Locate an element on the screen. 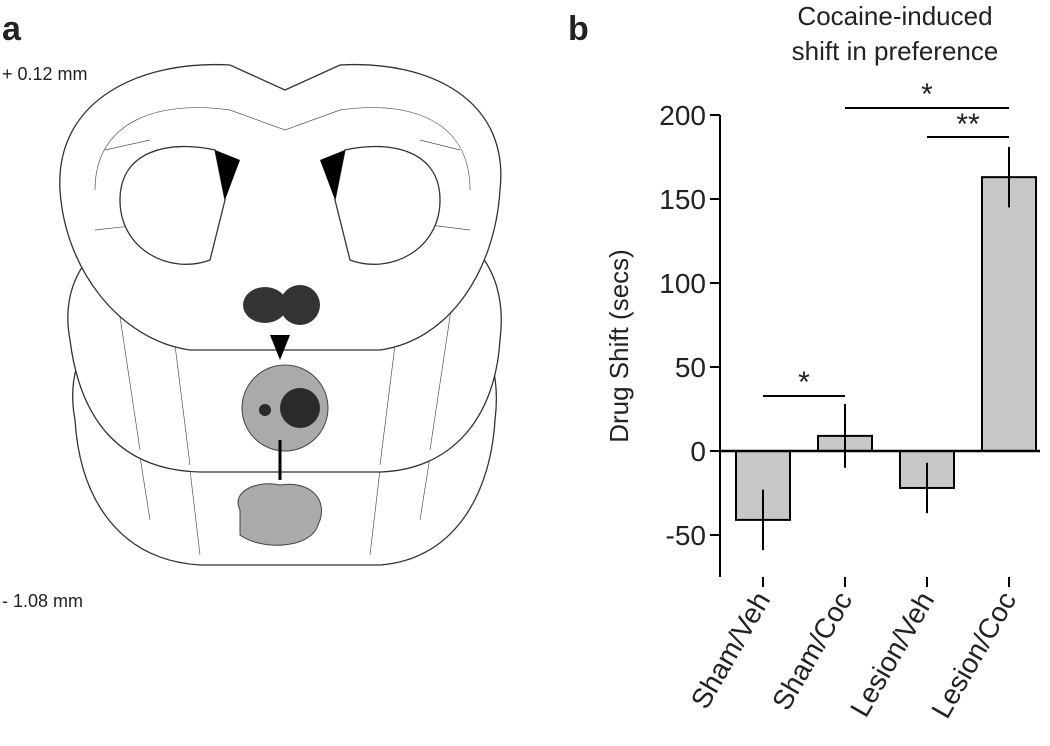 The height and width of the screenshot is (746, 1050). chart-title: Cocaine-induced is located at coordinates (894, 16).